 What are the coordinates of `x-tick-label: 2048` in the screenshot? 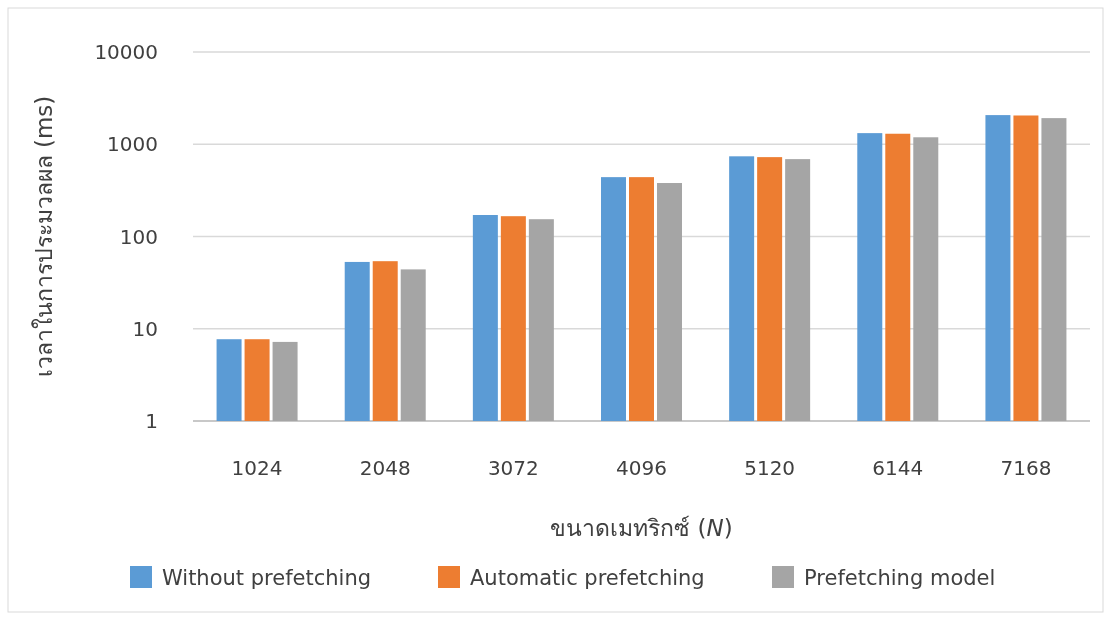 It's located at (385, 468).